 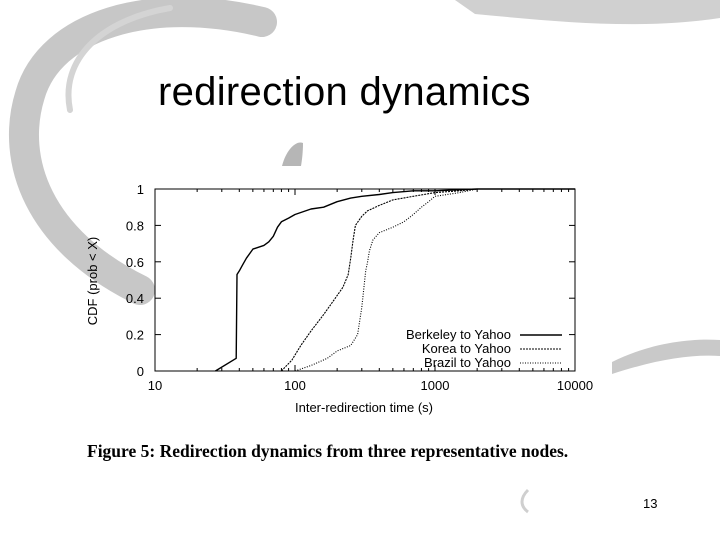 What do you see at coordinates (140, 371) in the screenshot?
I see `y-tick-label: 0` at bounding box center [140, 371].